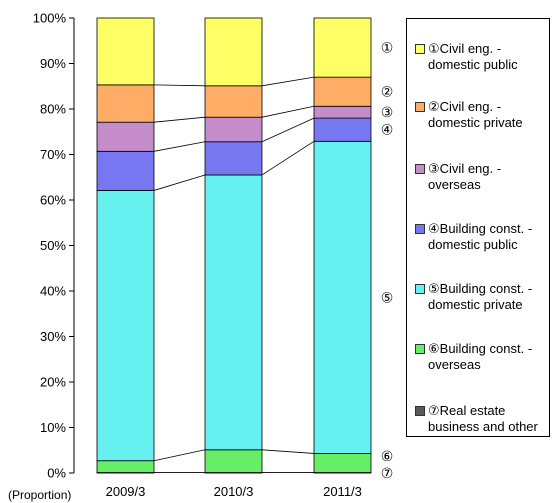 The width and height of the screenshot is (555, 503). I want to click on y-tick-label: 10%, so click(53, 427).